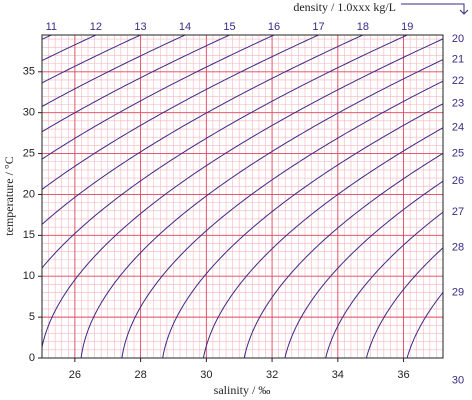 This screenshot has width=472, height=400. What do you see at coordinates (458, 59) in the screenshot?
I see `contour-label: 21` at bounding box center [458, 59].